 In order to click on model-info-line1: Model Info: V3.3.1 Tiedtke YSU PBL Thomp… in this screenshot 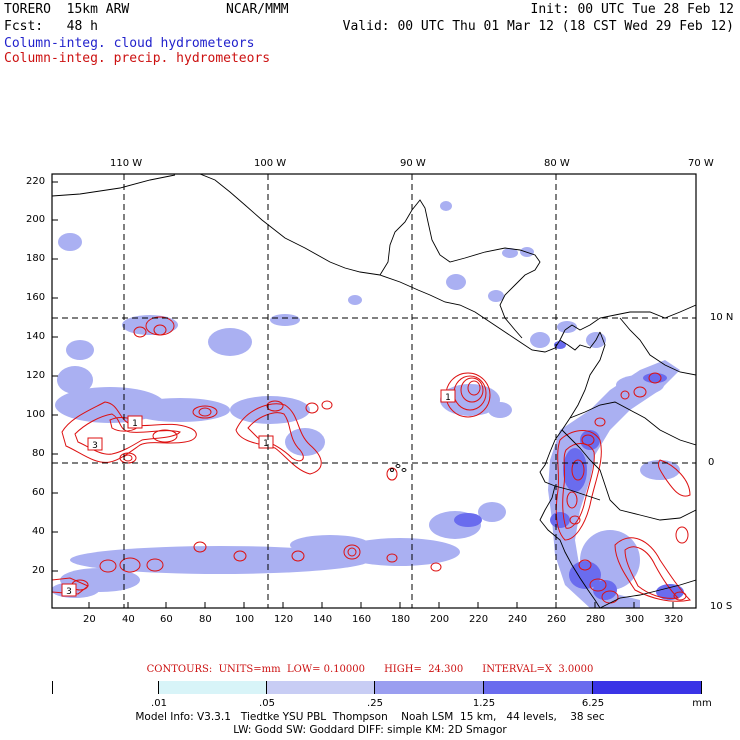, I will do `click(370, 717)`.